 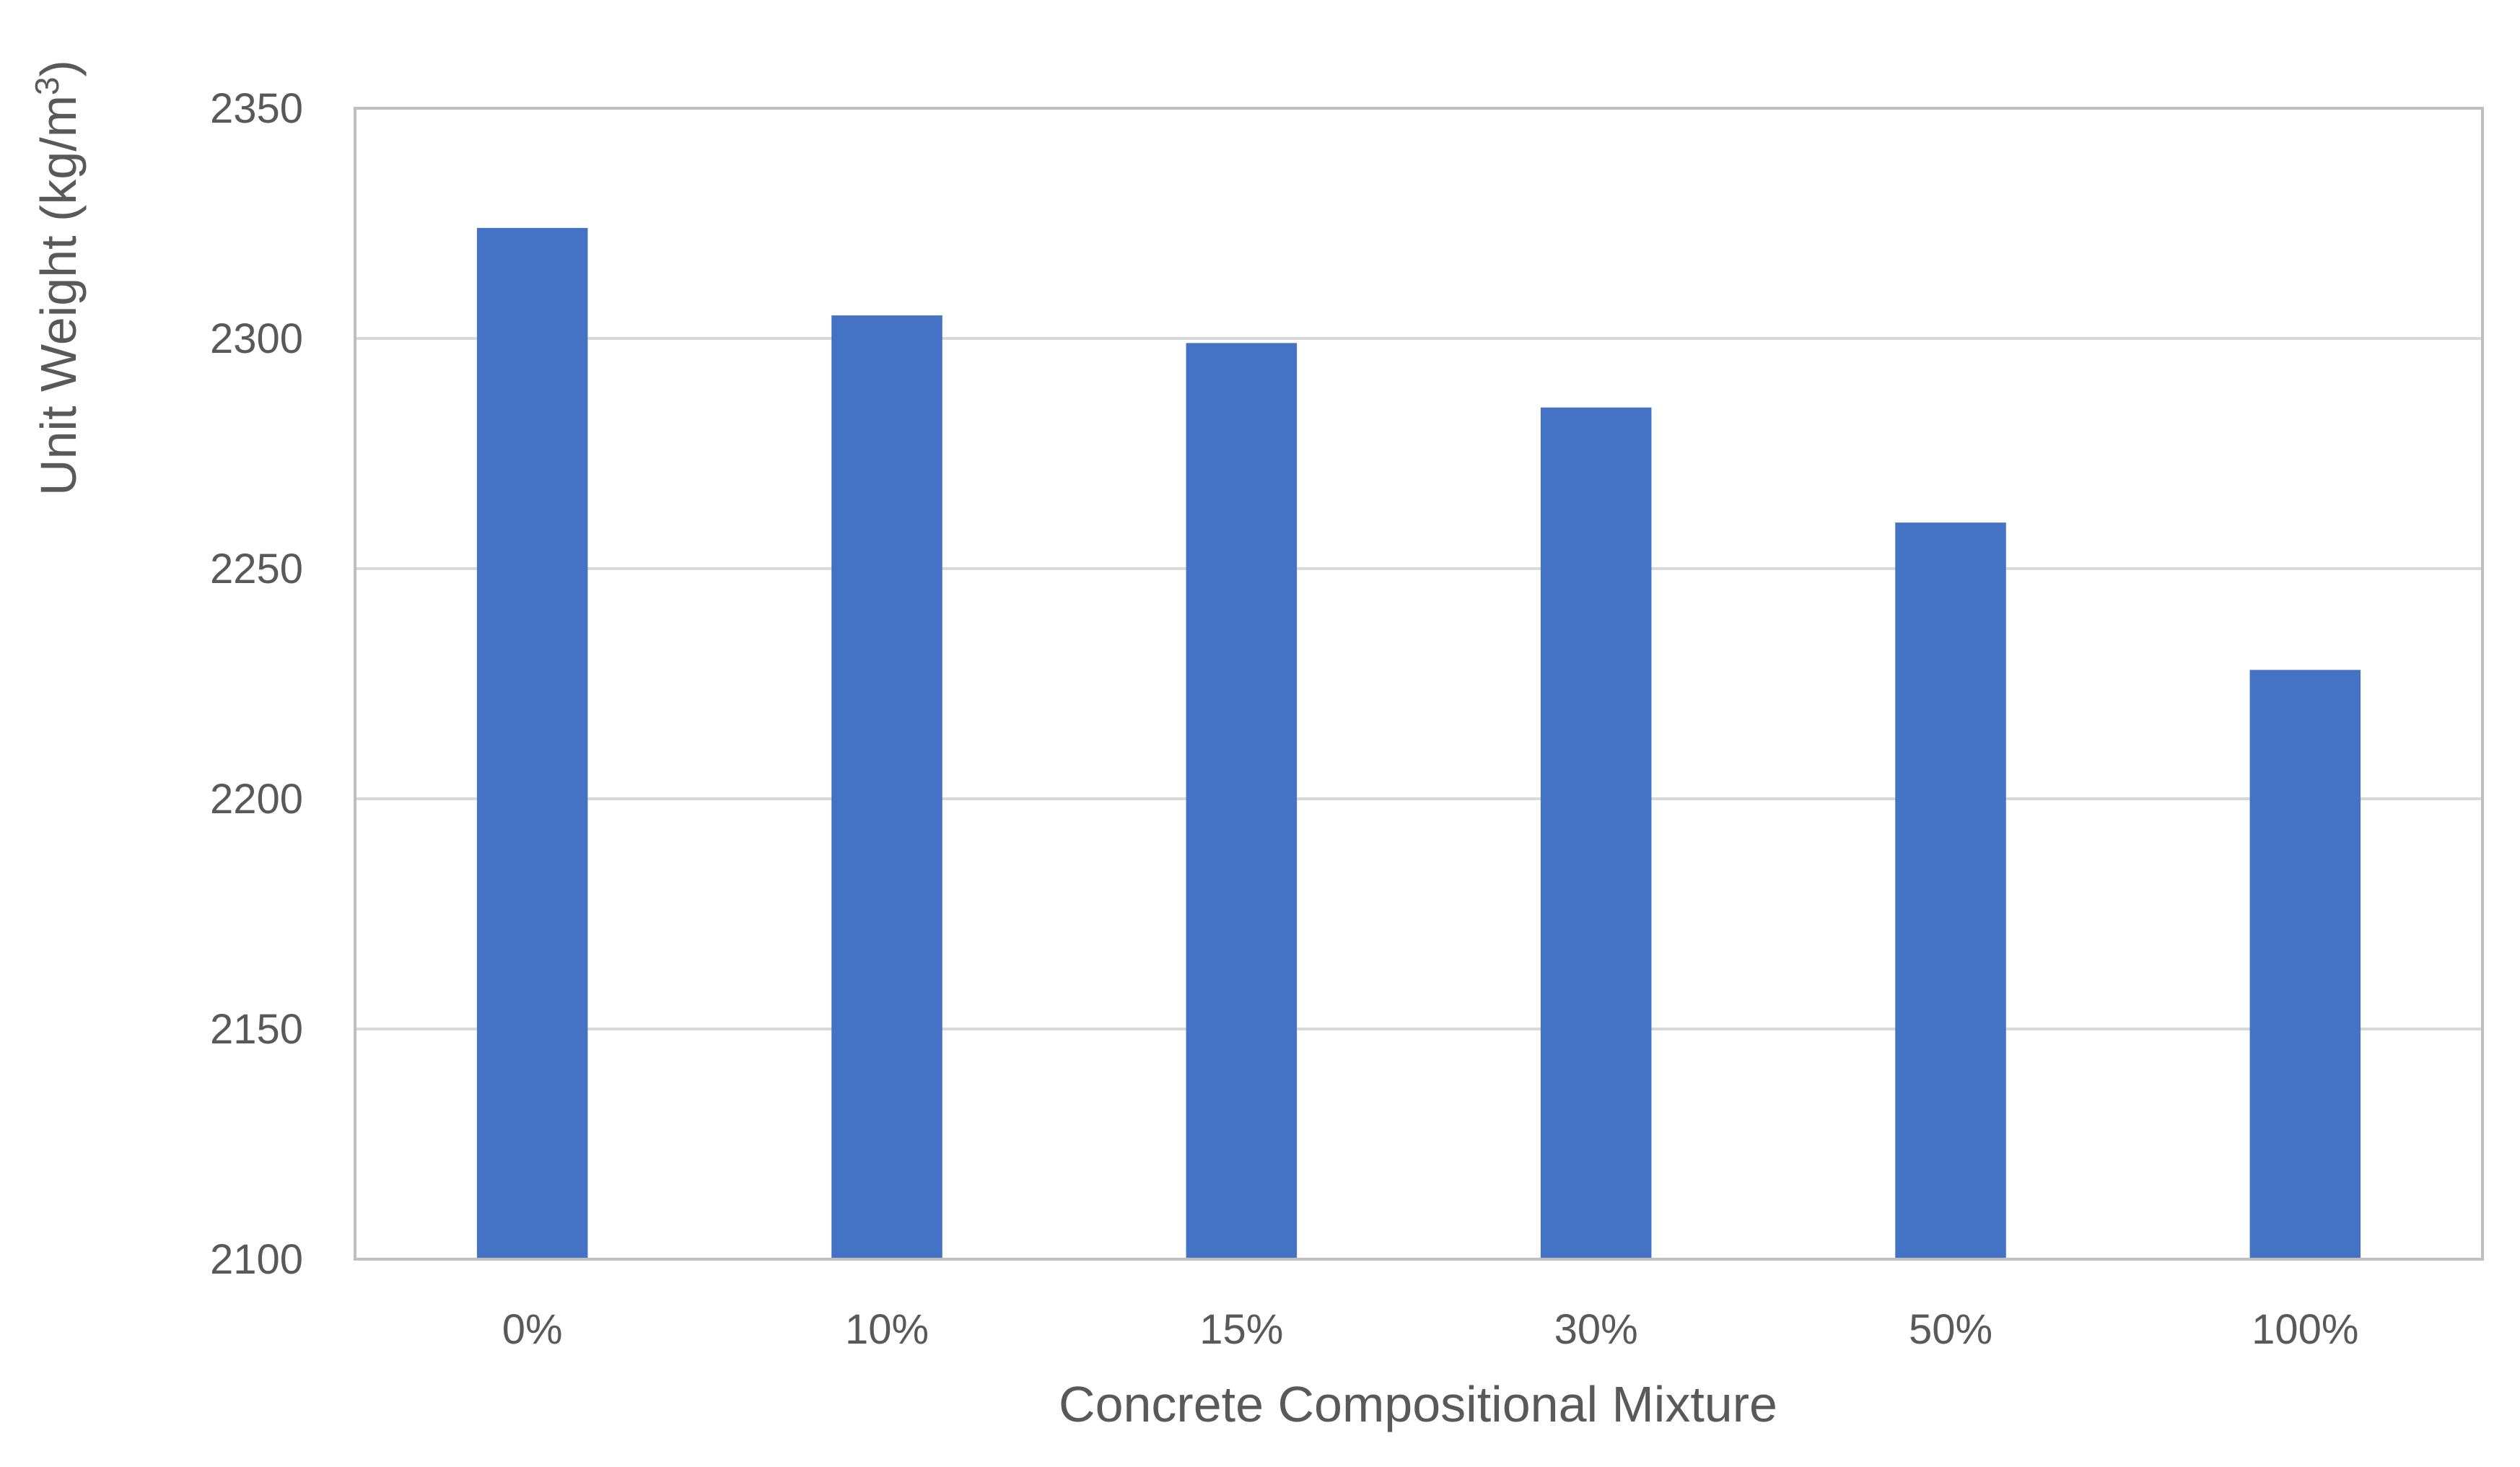 I want to click on x-tick-label: 30%, so click(x=1596, y=1329).